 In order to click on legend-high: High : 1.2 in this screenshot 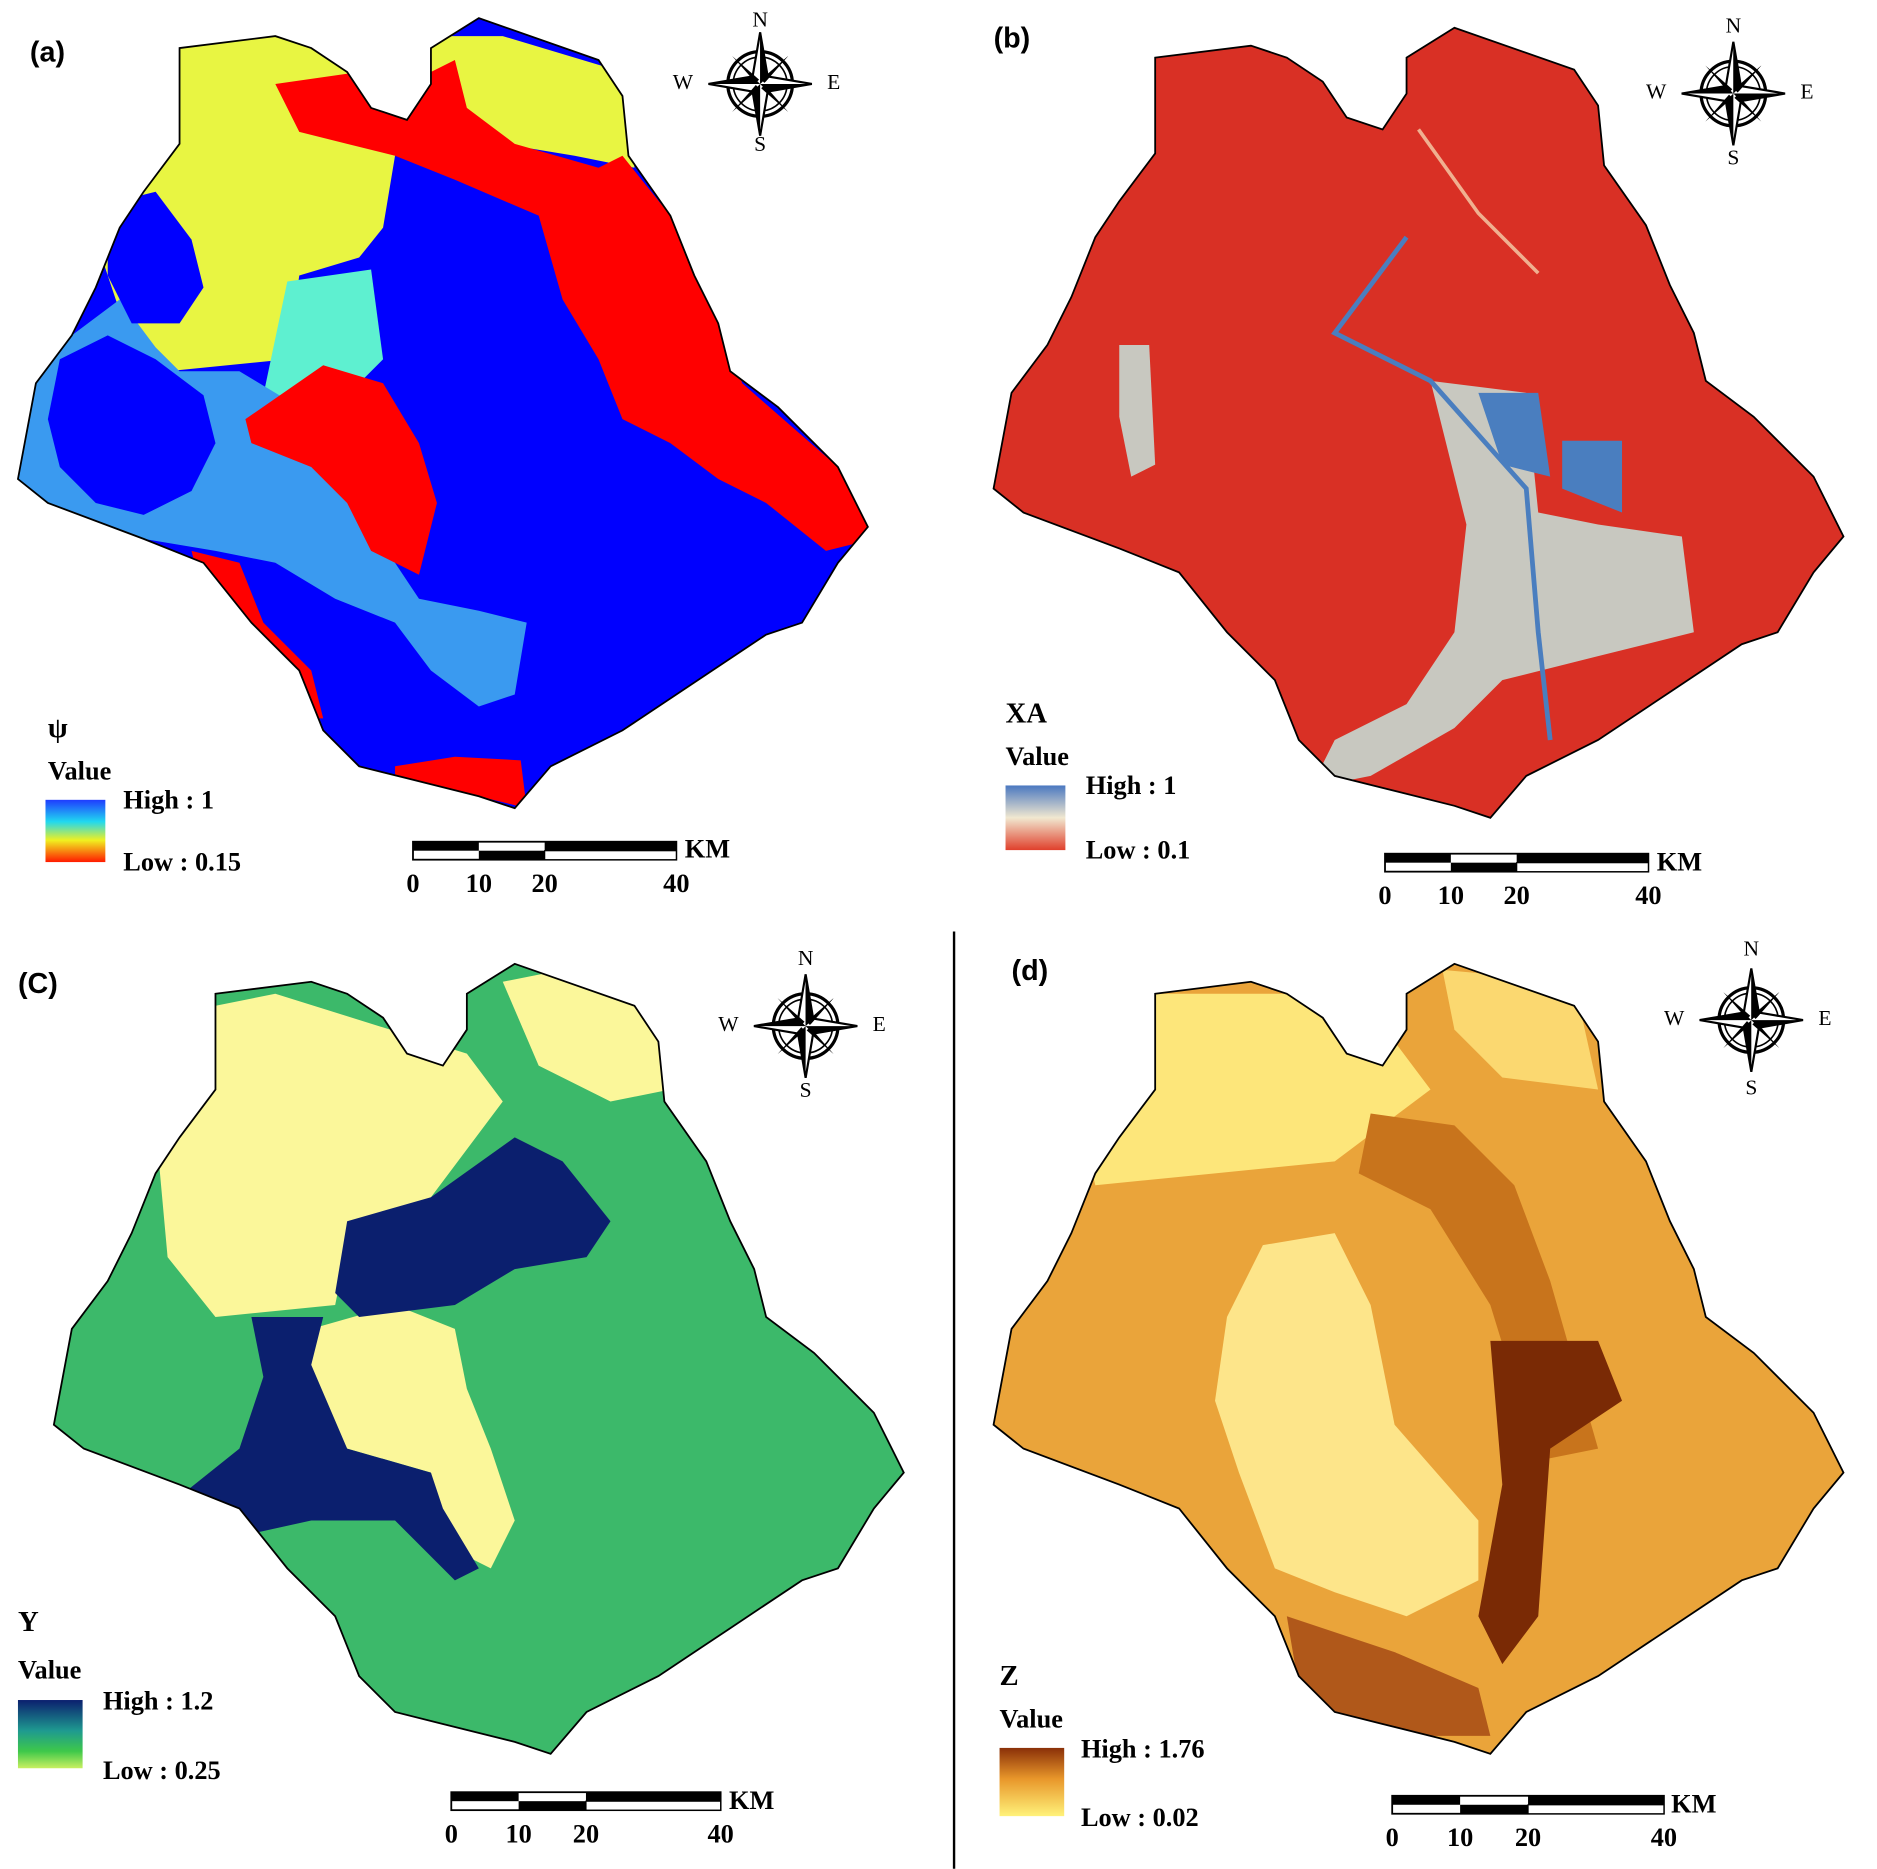, I will do `click(158, 1701)`.